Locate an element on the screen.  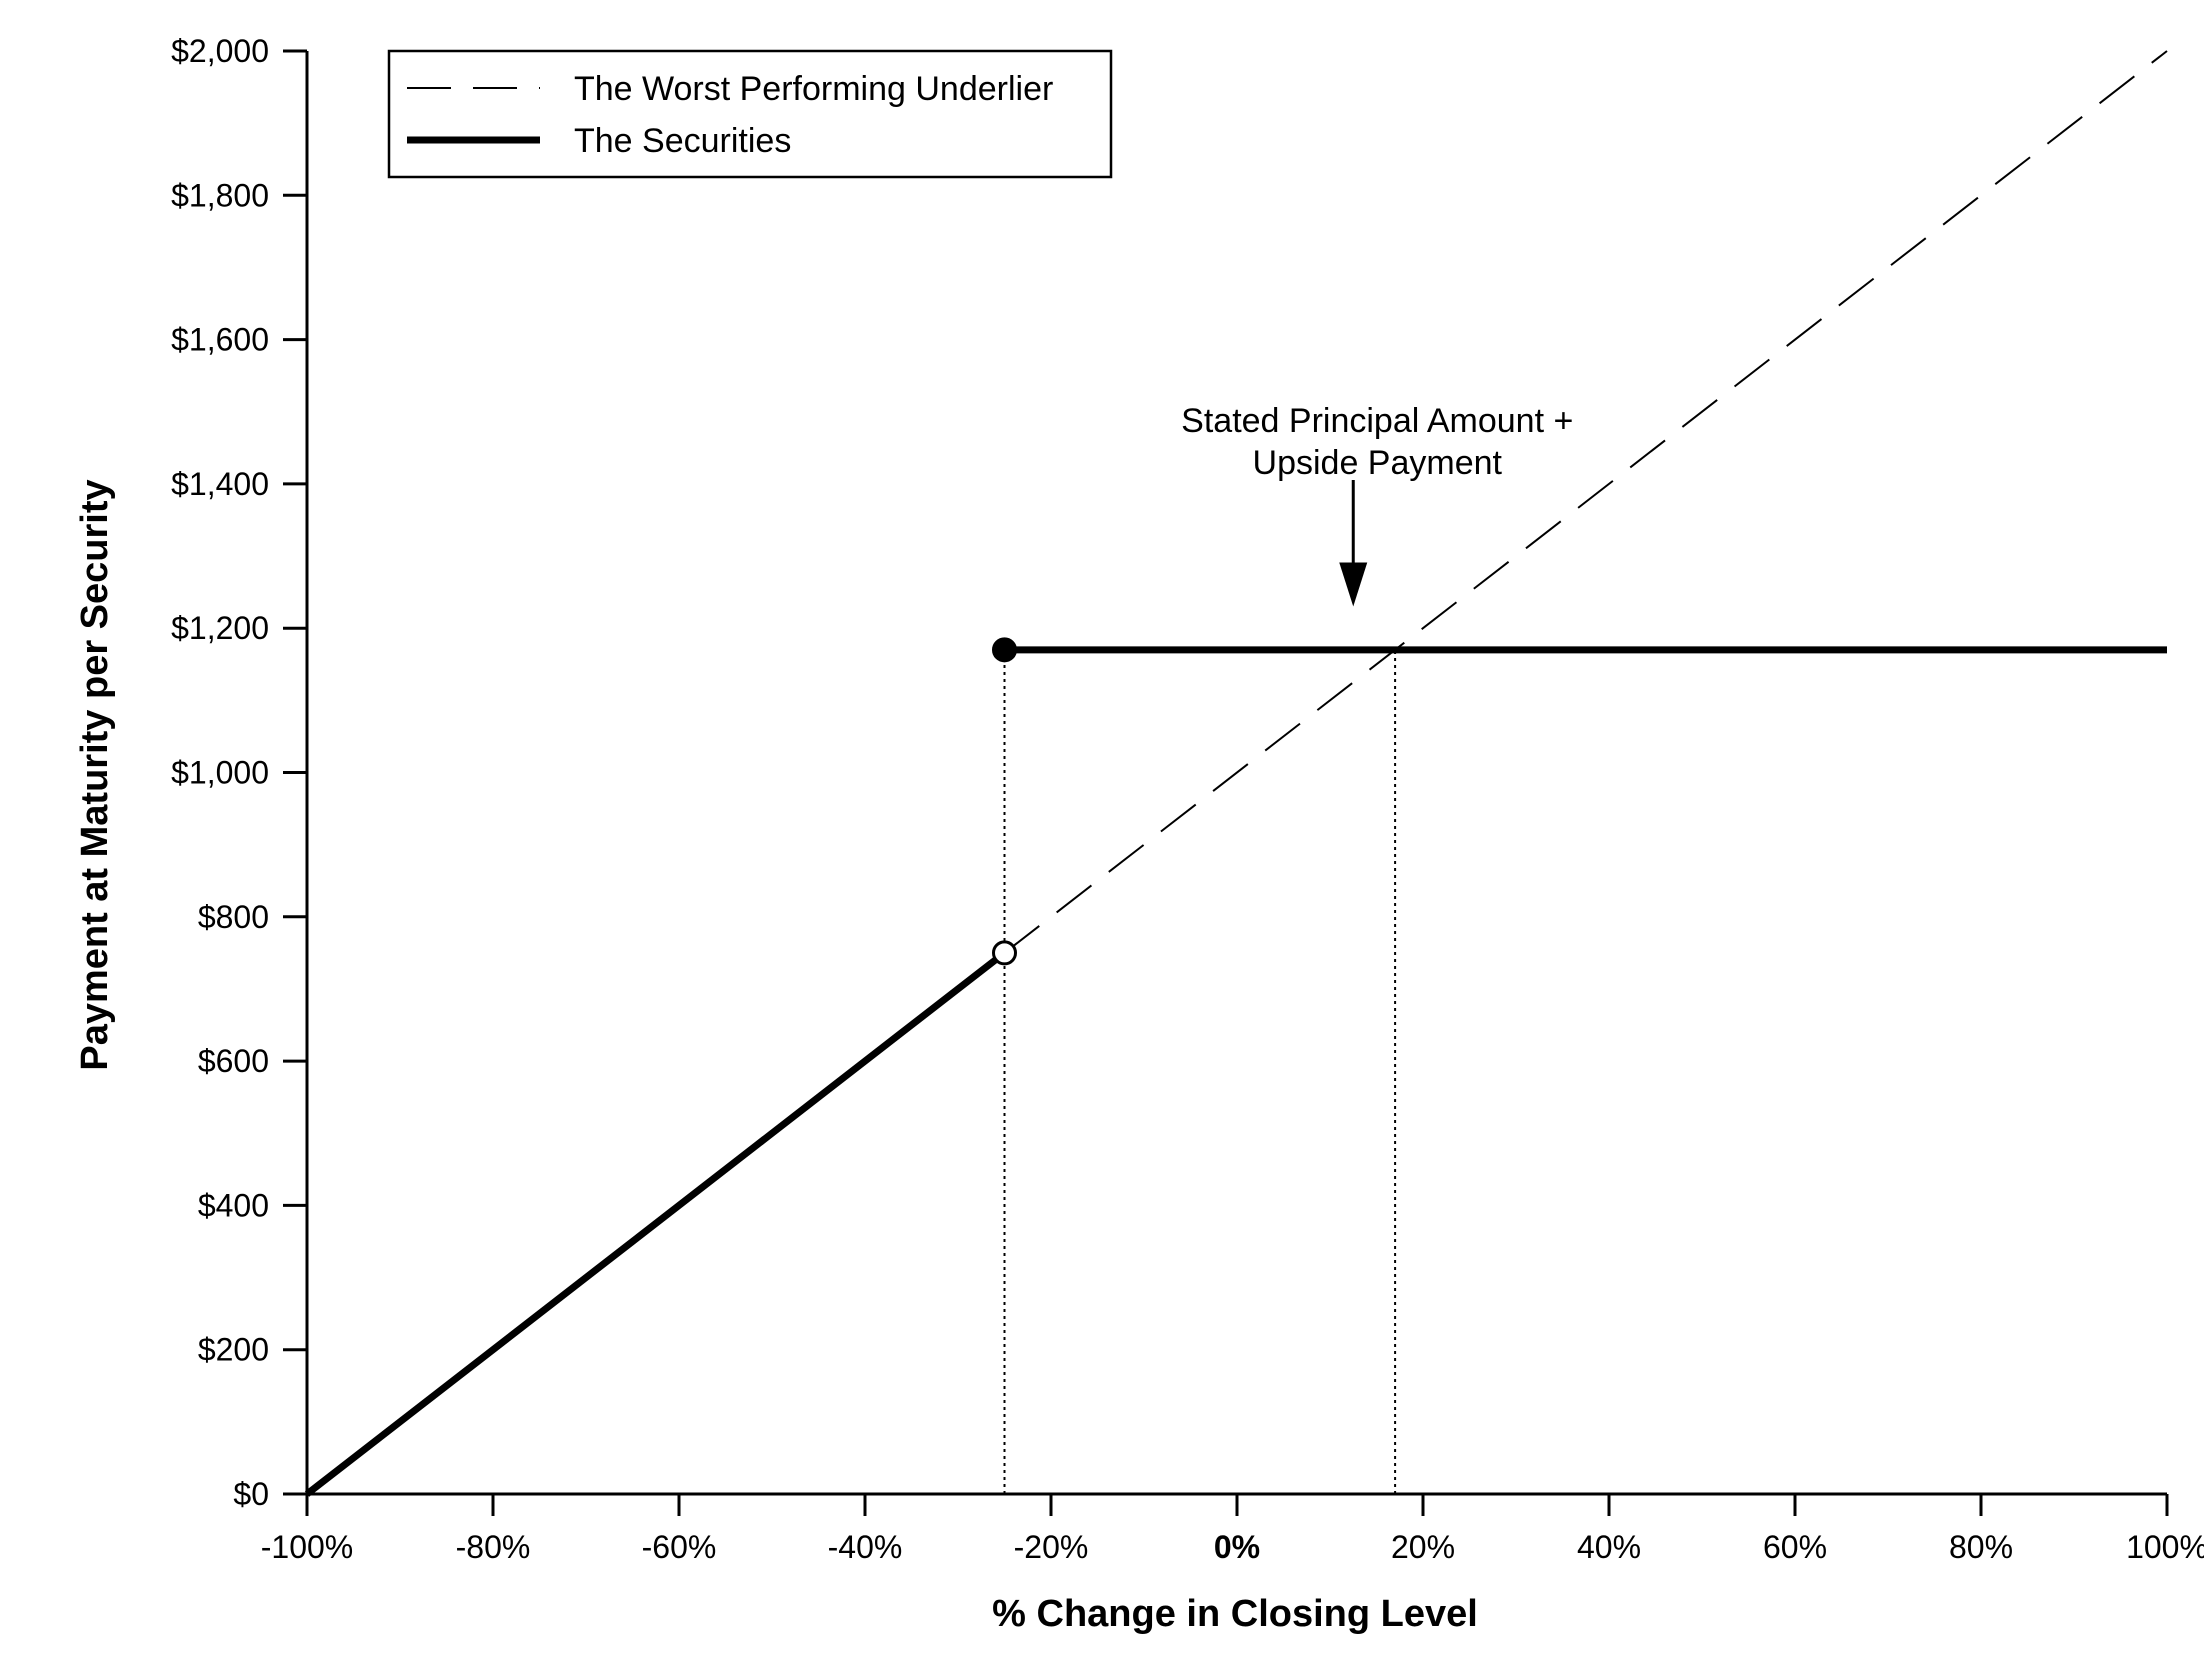
x-axis-title: % Change in Closing Level is located at coordinates (1235, 1614).